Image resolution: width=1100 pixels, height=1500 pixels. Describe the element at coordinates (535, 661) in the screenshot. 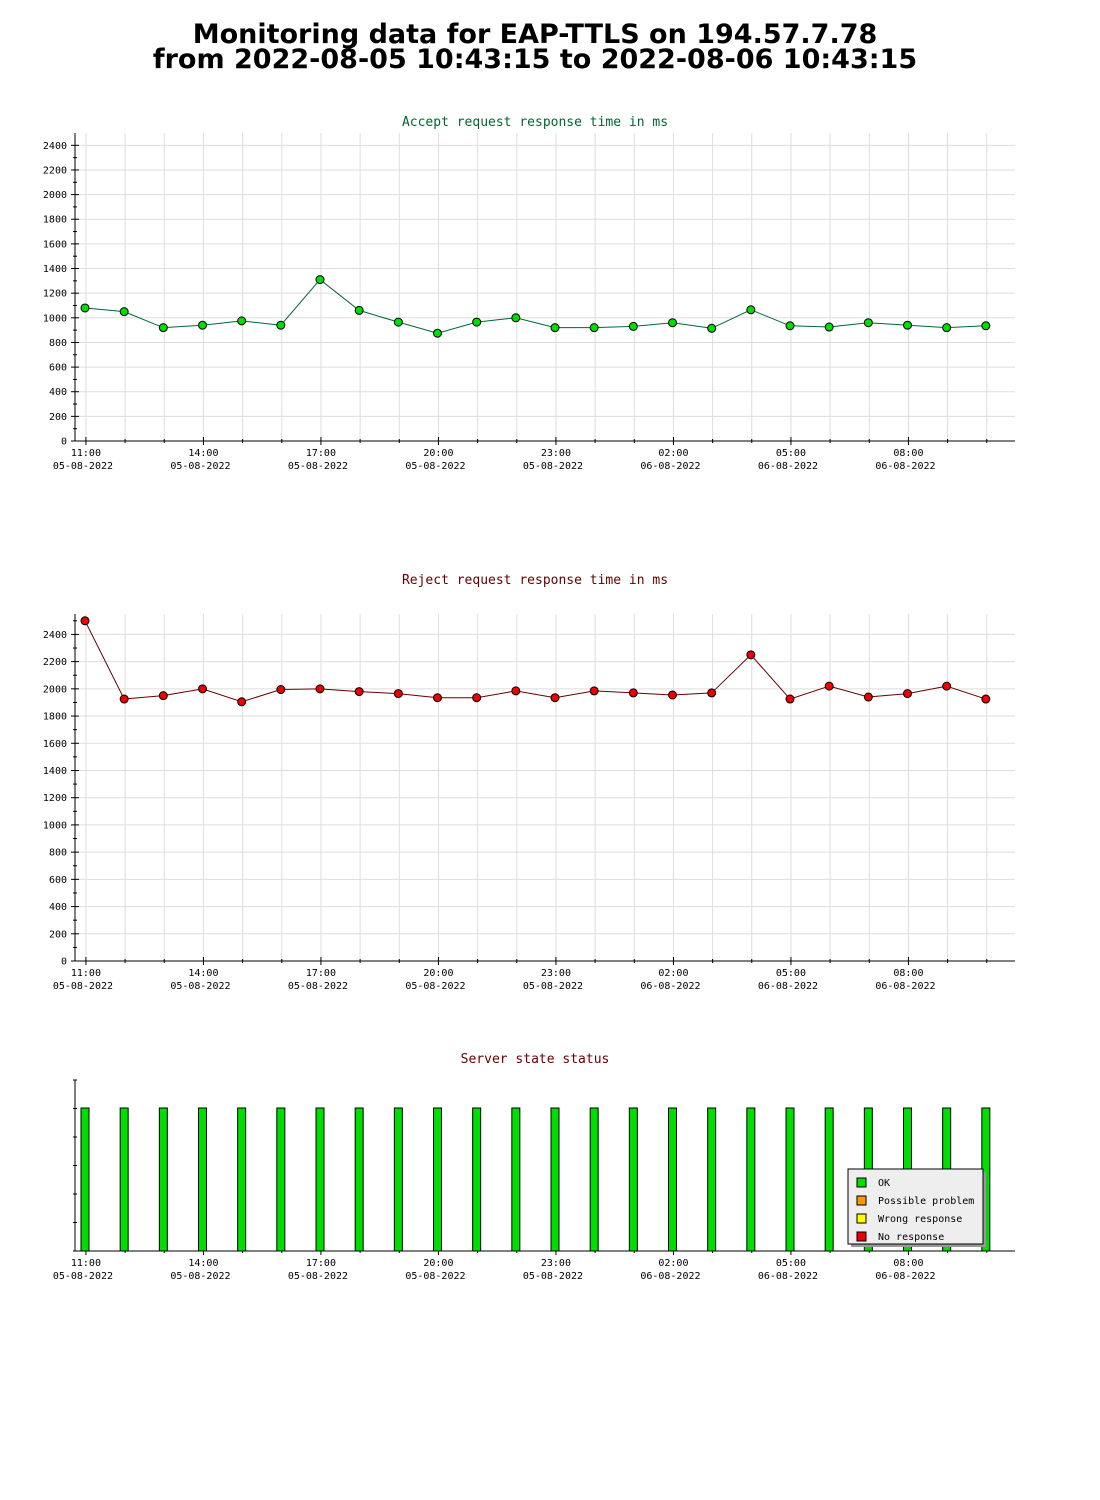

I see `reject-series-line` at that location.